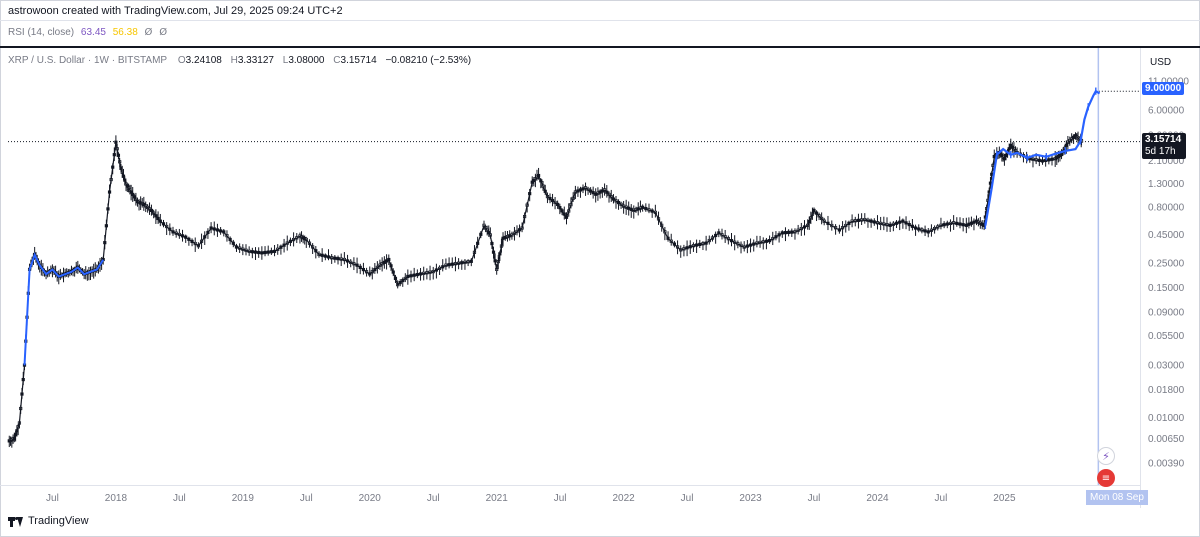 Image resolution: width=1200 pixels, height=537 pixels. Describe the element at coordinates (428, 60) in the screenshot. I see `change-value: −0.08210 (−2.53%)` at that location.